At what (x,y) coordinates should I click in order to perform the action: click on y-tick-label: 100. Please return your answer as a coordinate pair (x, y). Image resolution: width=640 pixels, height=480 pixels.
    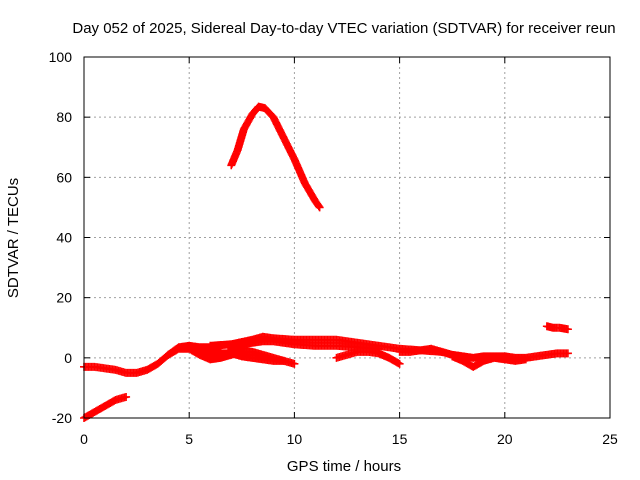
    Looking at the image, I should click on (61, 57).